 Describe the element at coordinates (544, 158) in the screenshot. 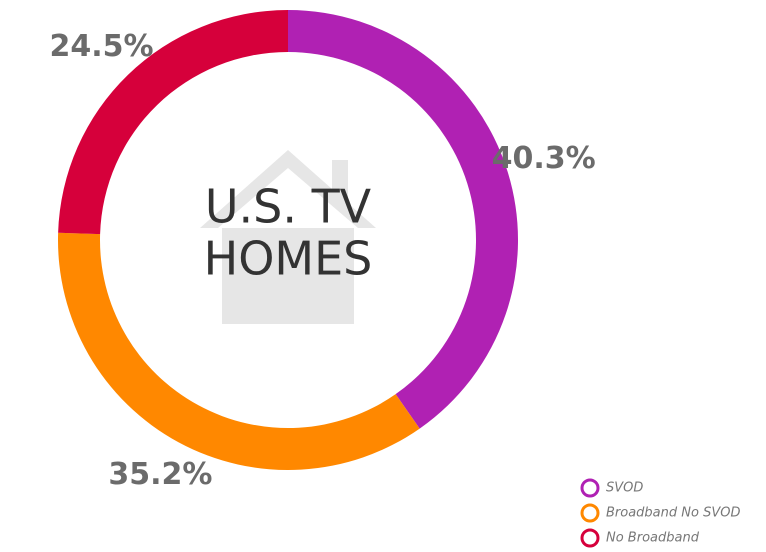

I see `value-label: 40.3%` at that location.